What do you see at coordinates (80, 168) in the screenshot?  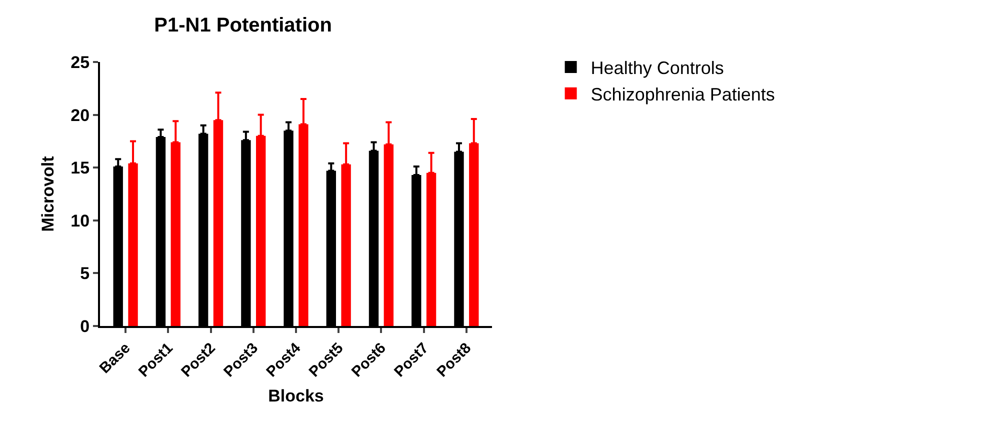 I see `y-tick-label: 15` at bounding box center [80, 168].